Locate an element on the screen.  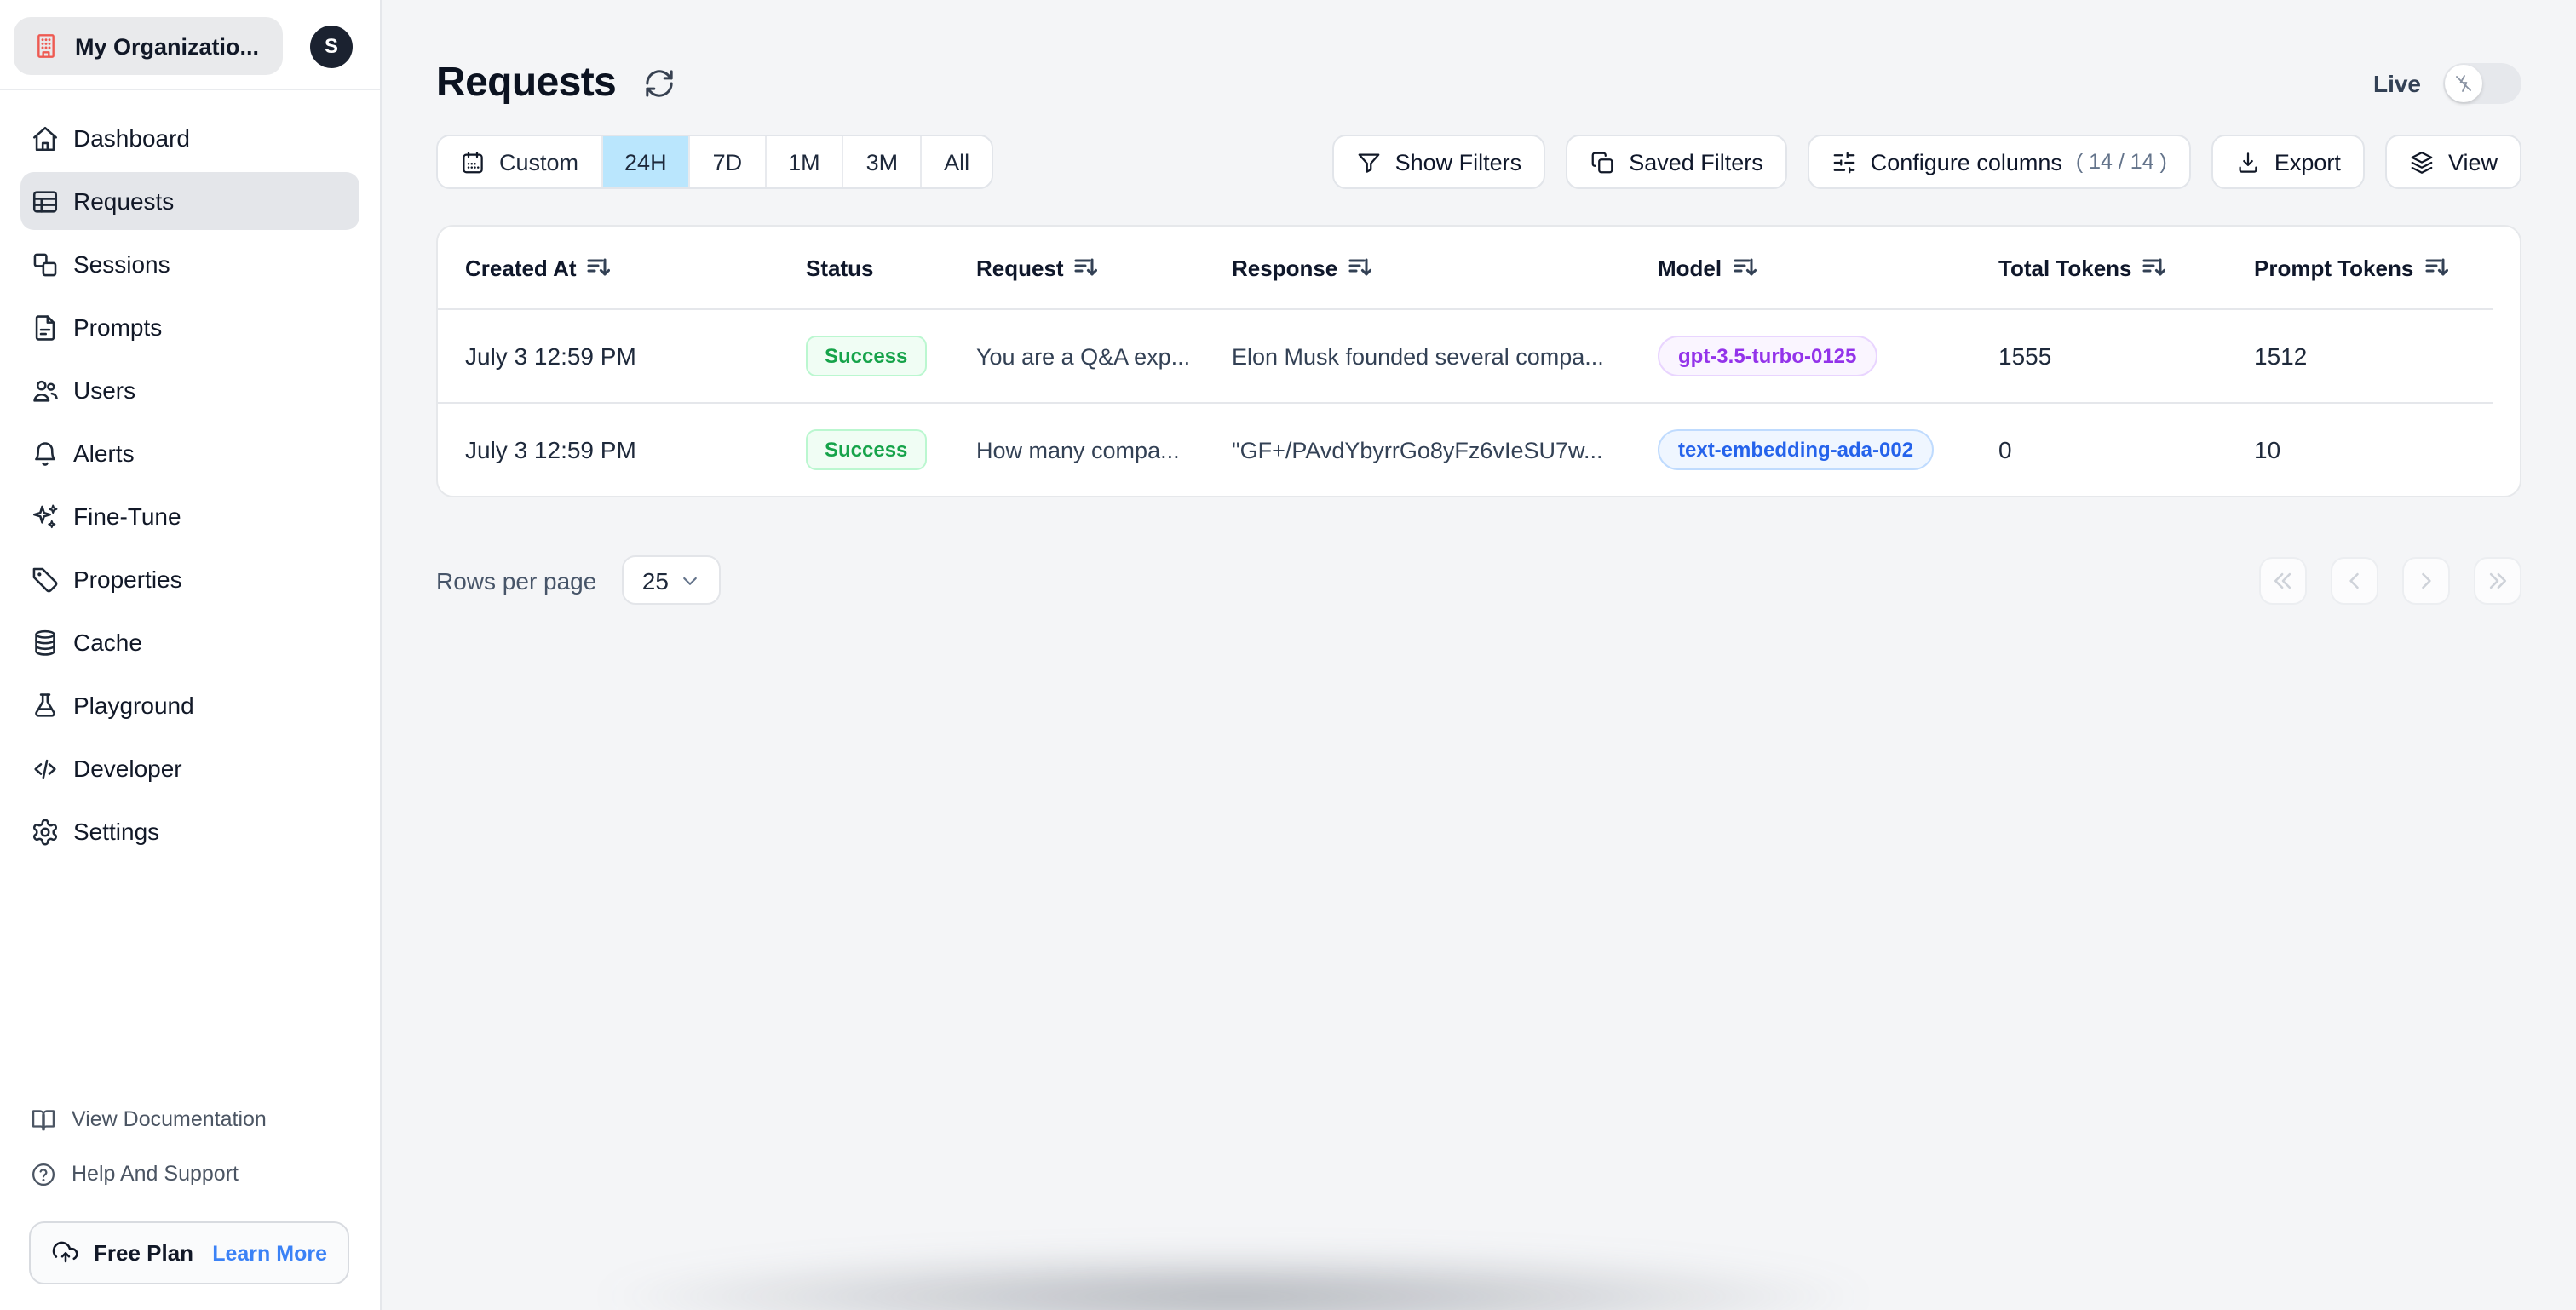
chevron-right-icon is located at coordinates (2426, 580).